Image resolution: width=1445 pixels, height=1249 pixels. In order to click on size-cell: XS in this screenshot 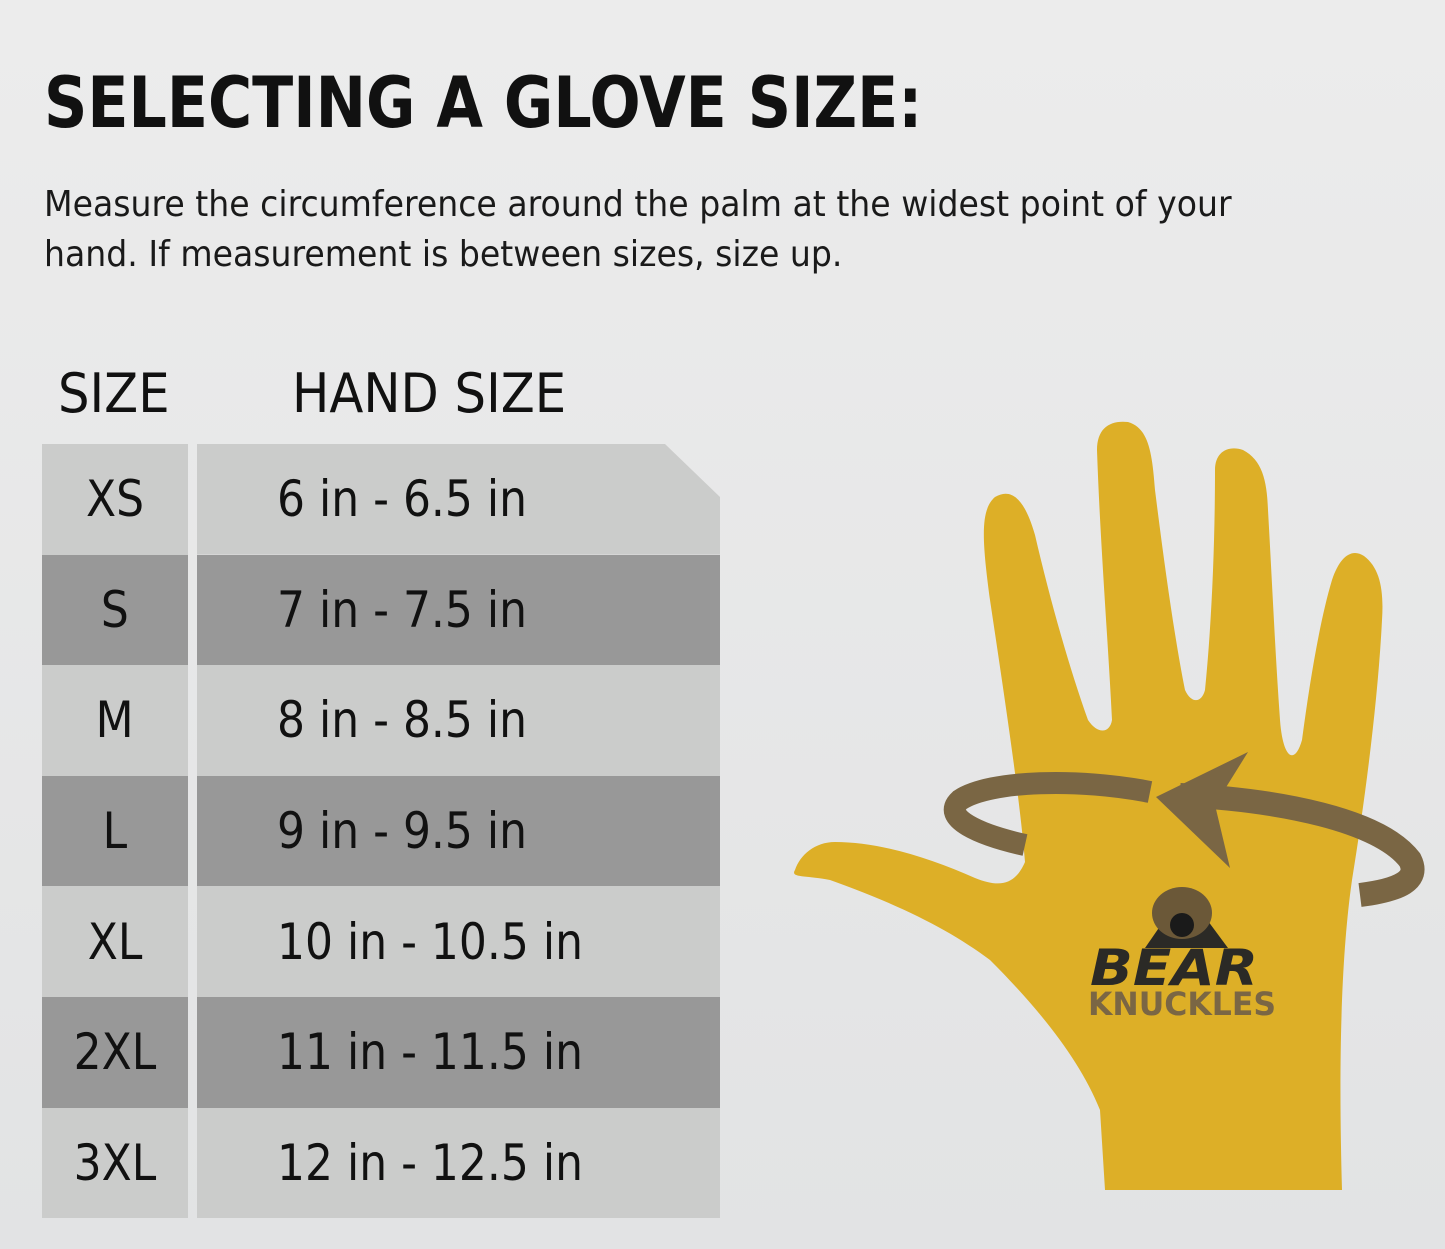, I will do `click(115, 499)`.